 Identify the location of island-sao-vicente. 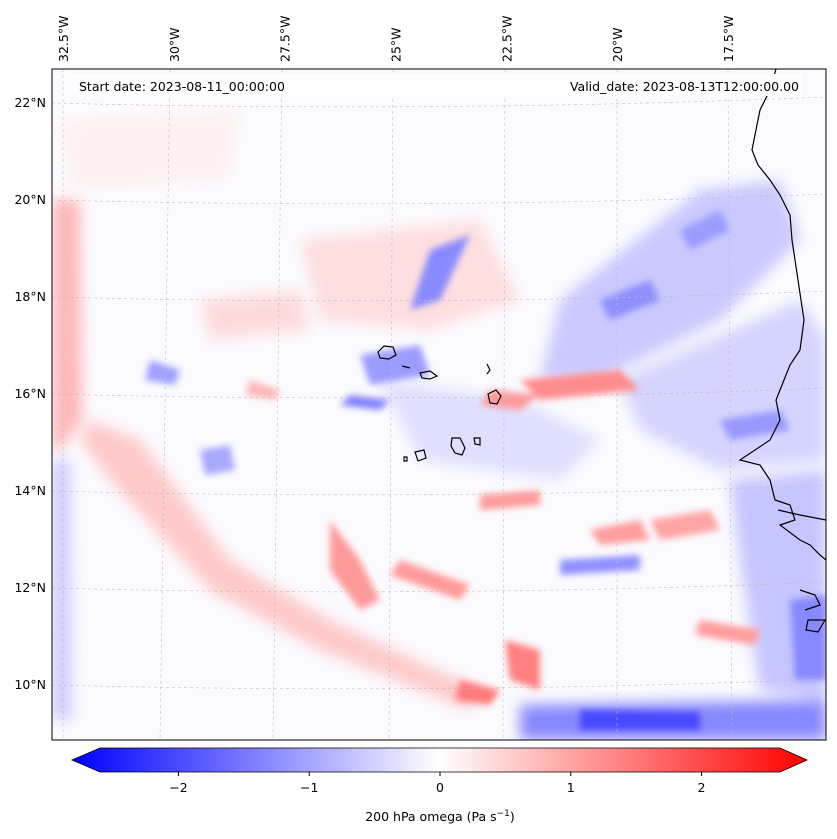
(406, 367).